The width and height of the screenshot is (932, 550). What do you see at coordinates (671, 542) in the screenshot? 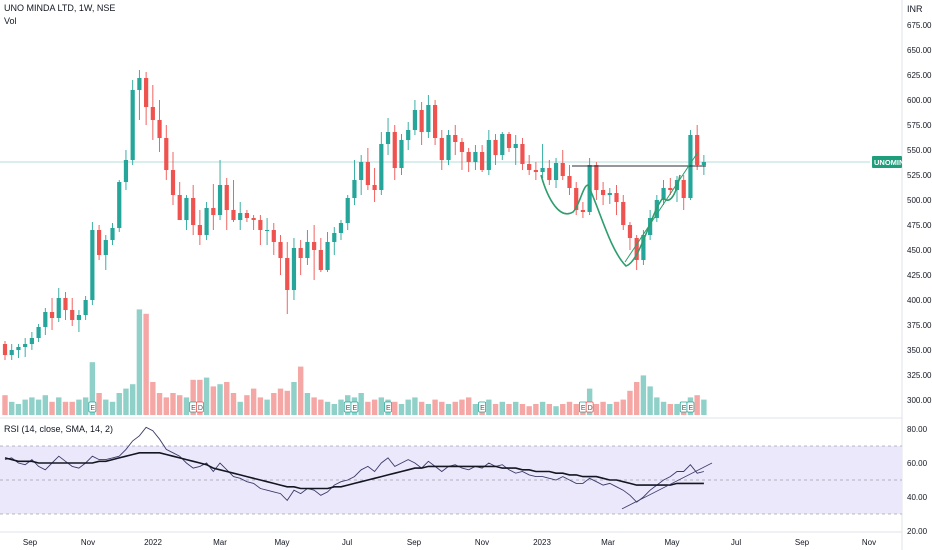
I see `time-tick-label: May` at bounding box center [671, 542].